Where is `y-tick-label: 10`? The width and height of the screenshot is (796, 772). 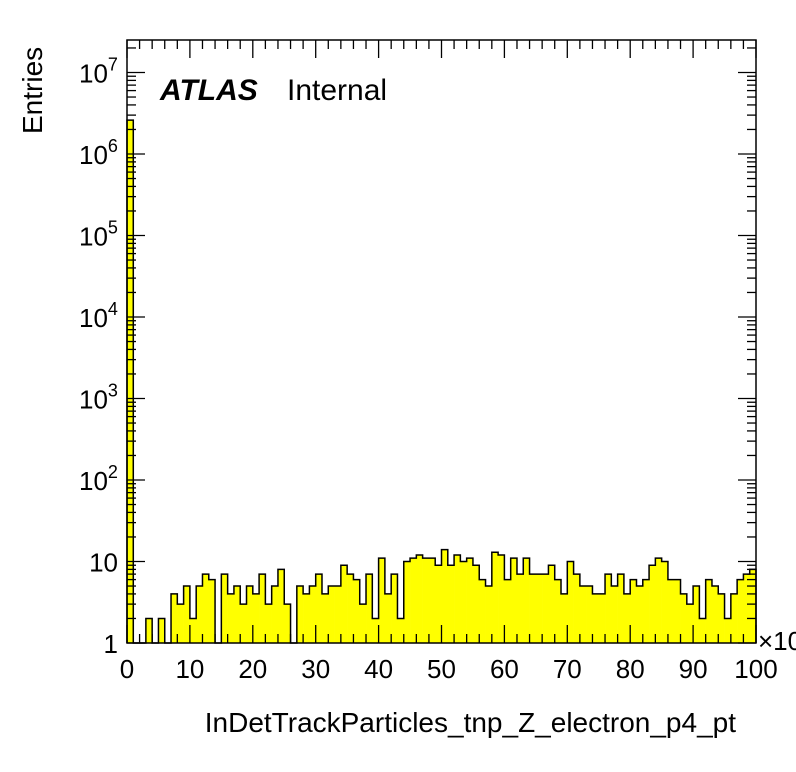 y-tick-label: 10 is located at coordinates (103, 563).